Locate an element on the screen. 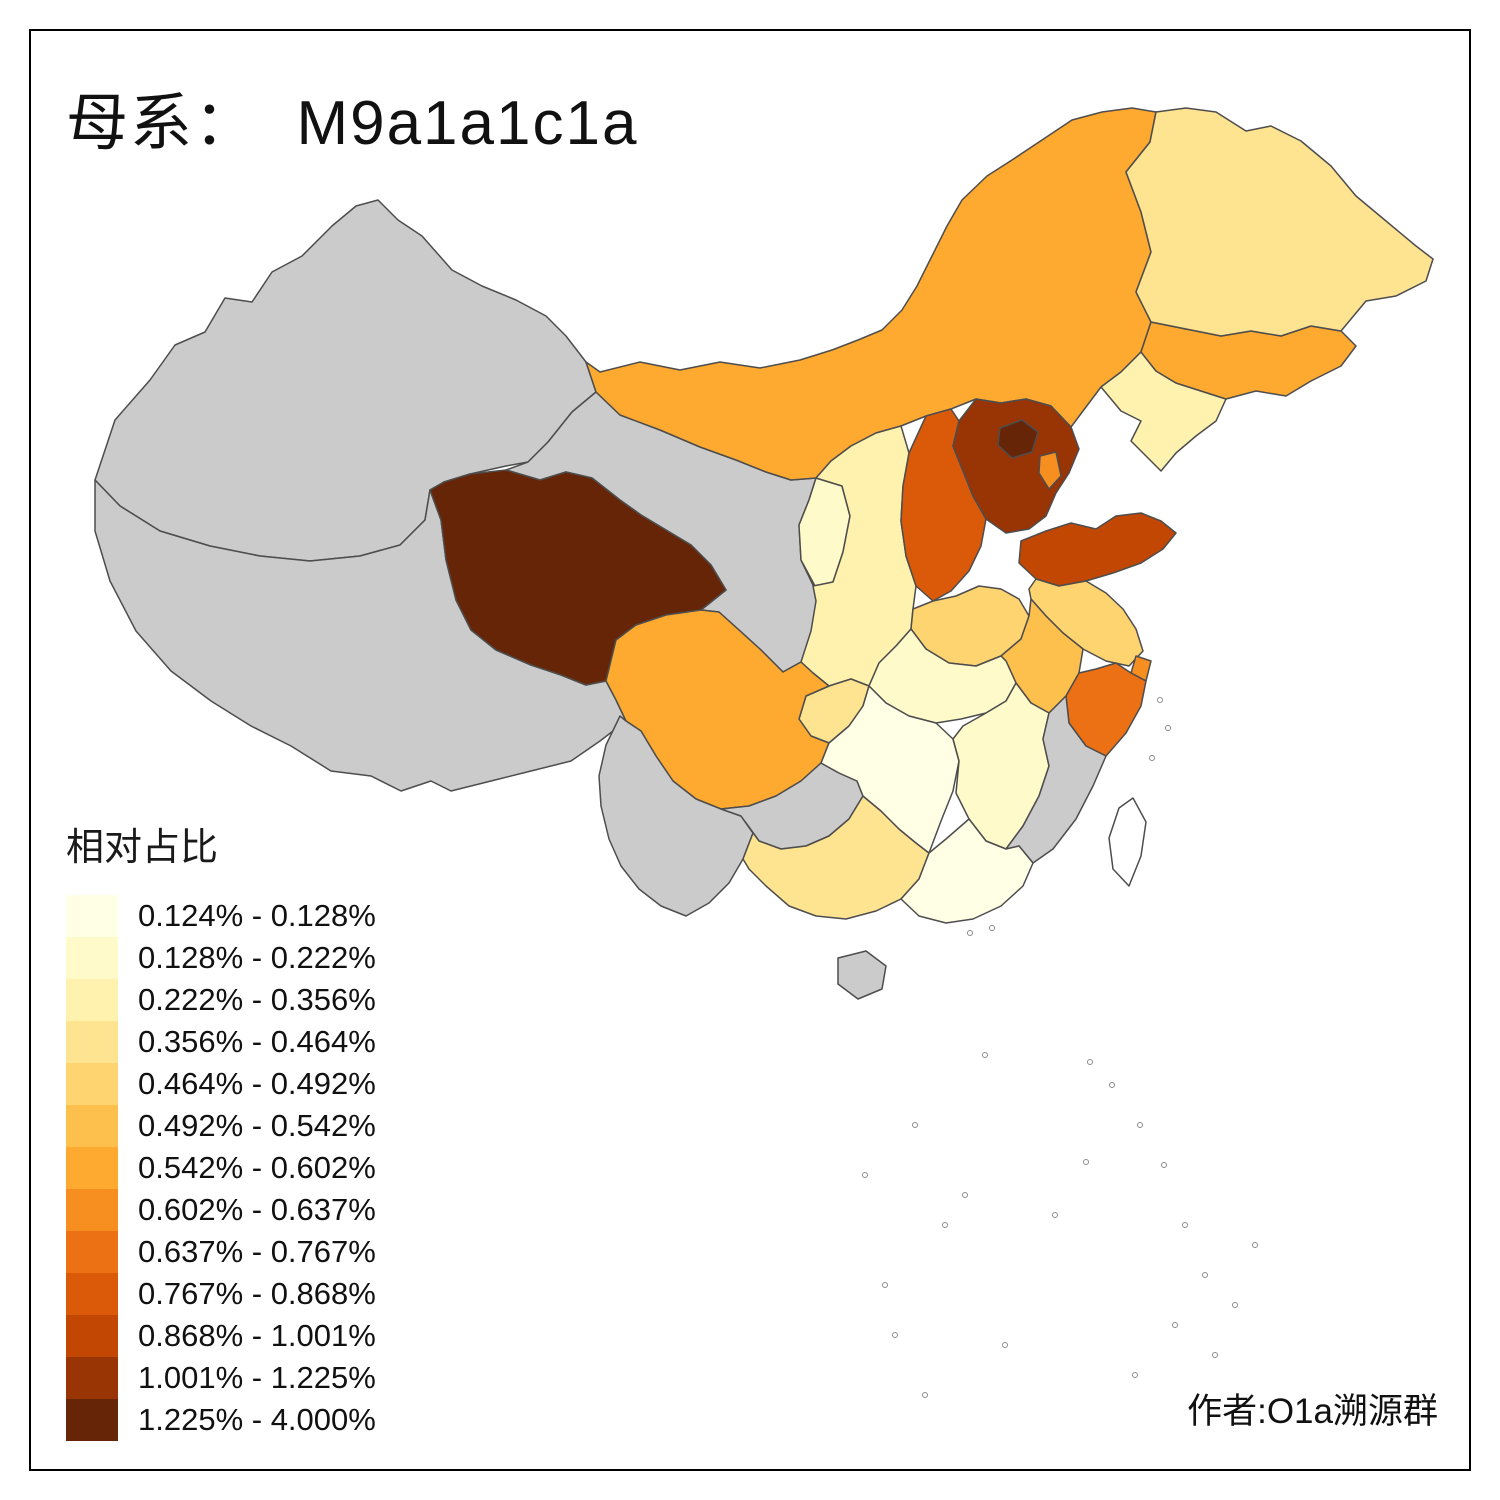  small-islands is located at coordinates (1060, 1047).